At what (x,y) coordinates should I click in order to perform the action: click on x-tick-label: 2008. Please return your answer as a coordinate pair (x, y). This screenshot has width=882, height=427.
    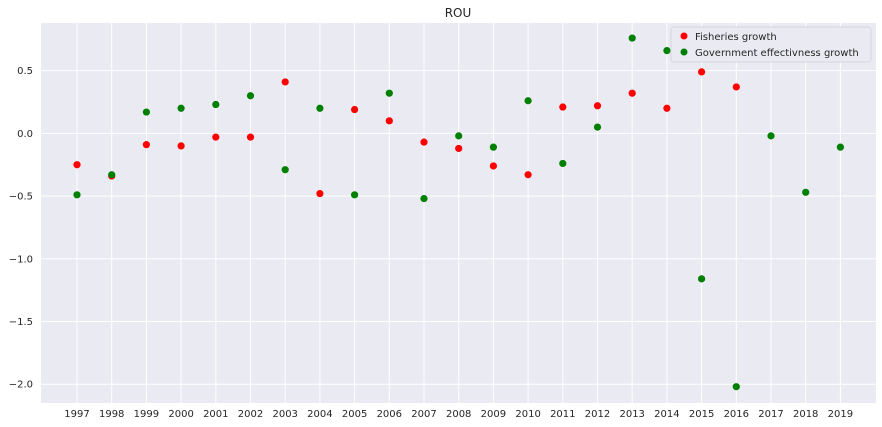
    Looking at the image, I should click on (458, 414).